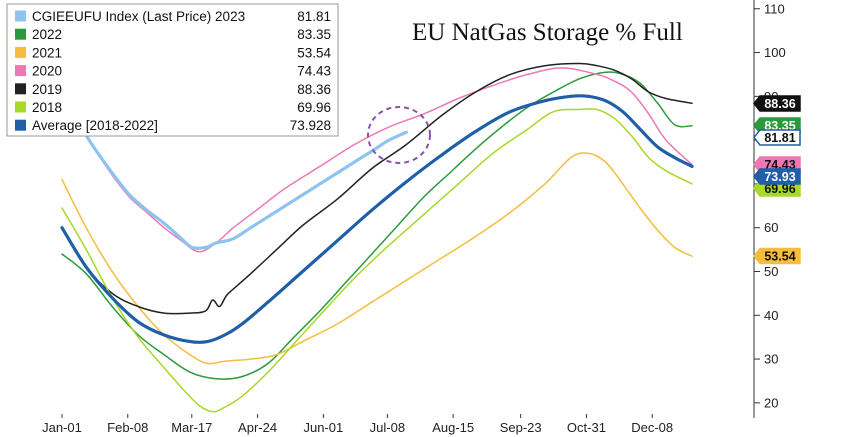  What do you see at coordinates (314, 16) in the screenshot?
I see `legend-value: 81.81` at bounding box center [314, 16].